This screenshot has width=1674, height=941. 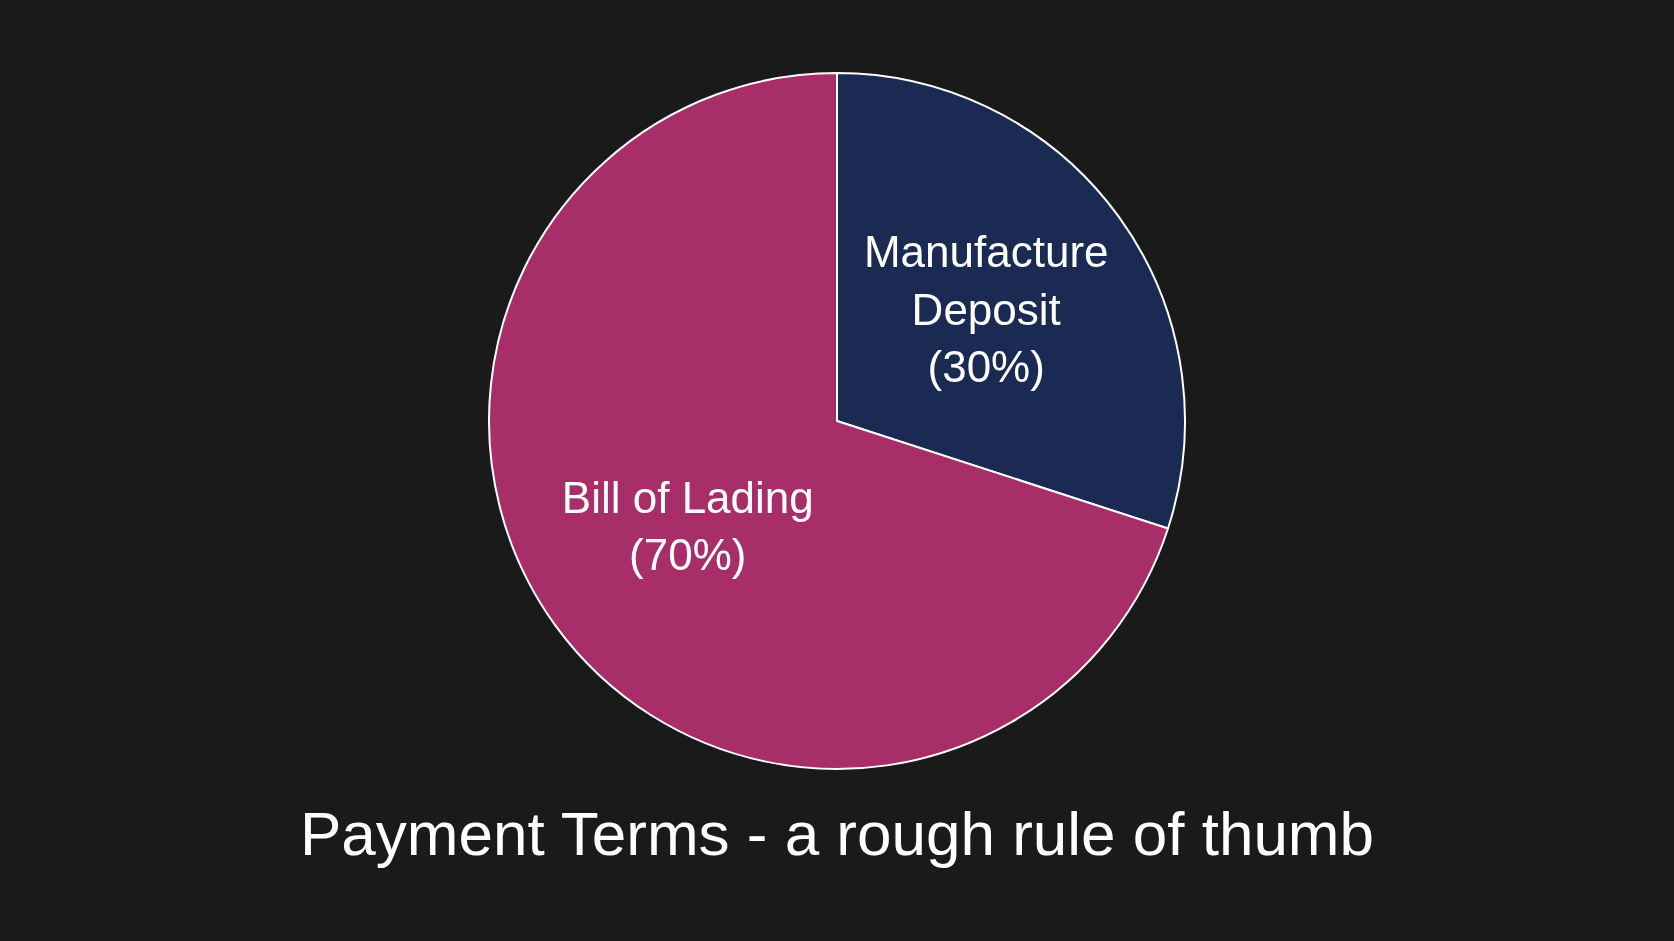 What do you see at coordinates (986, 280) in the screenshot?
I see `slice-label: Manufacture Deposit` at bounding box center [986, 280].